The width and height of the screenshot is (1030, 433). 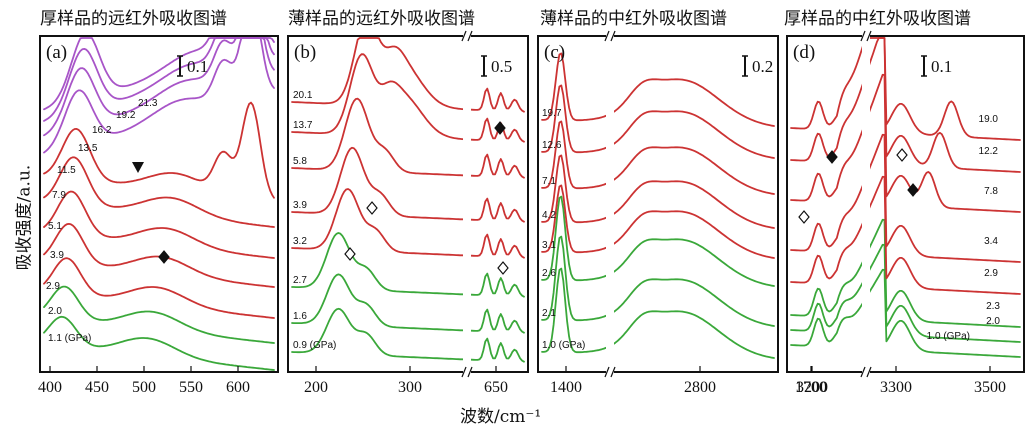 I want to click on spectrum-19.2, so click(x=159, y=79).